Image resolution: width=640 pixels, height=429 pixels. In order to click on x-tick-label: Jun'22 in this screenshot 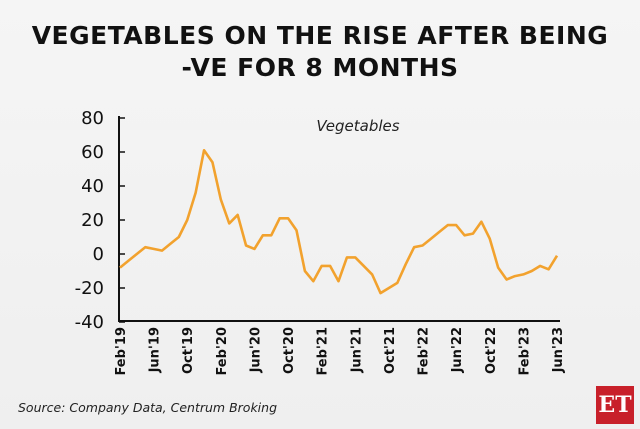, I will do `click(457, 350)`.